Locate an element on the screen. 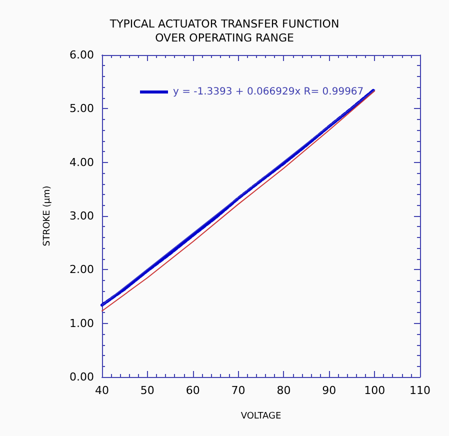 The image size is (449, 436). x-tick-label: 70 is located at coordinates (238, 390).